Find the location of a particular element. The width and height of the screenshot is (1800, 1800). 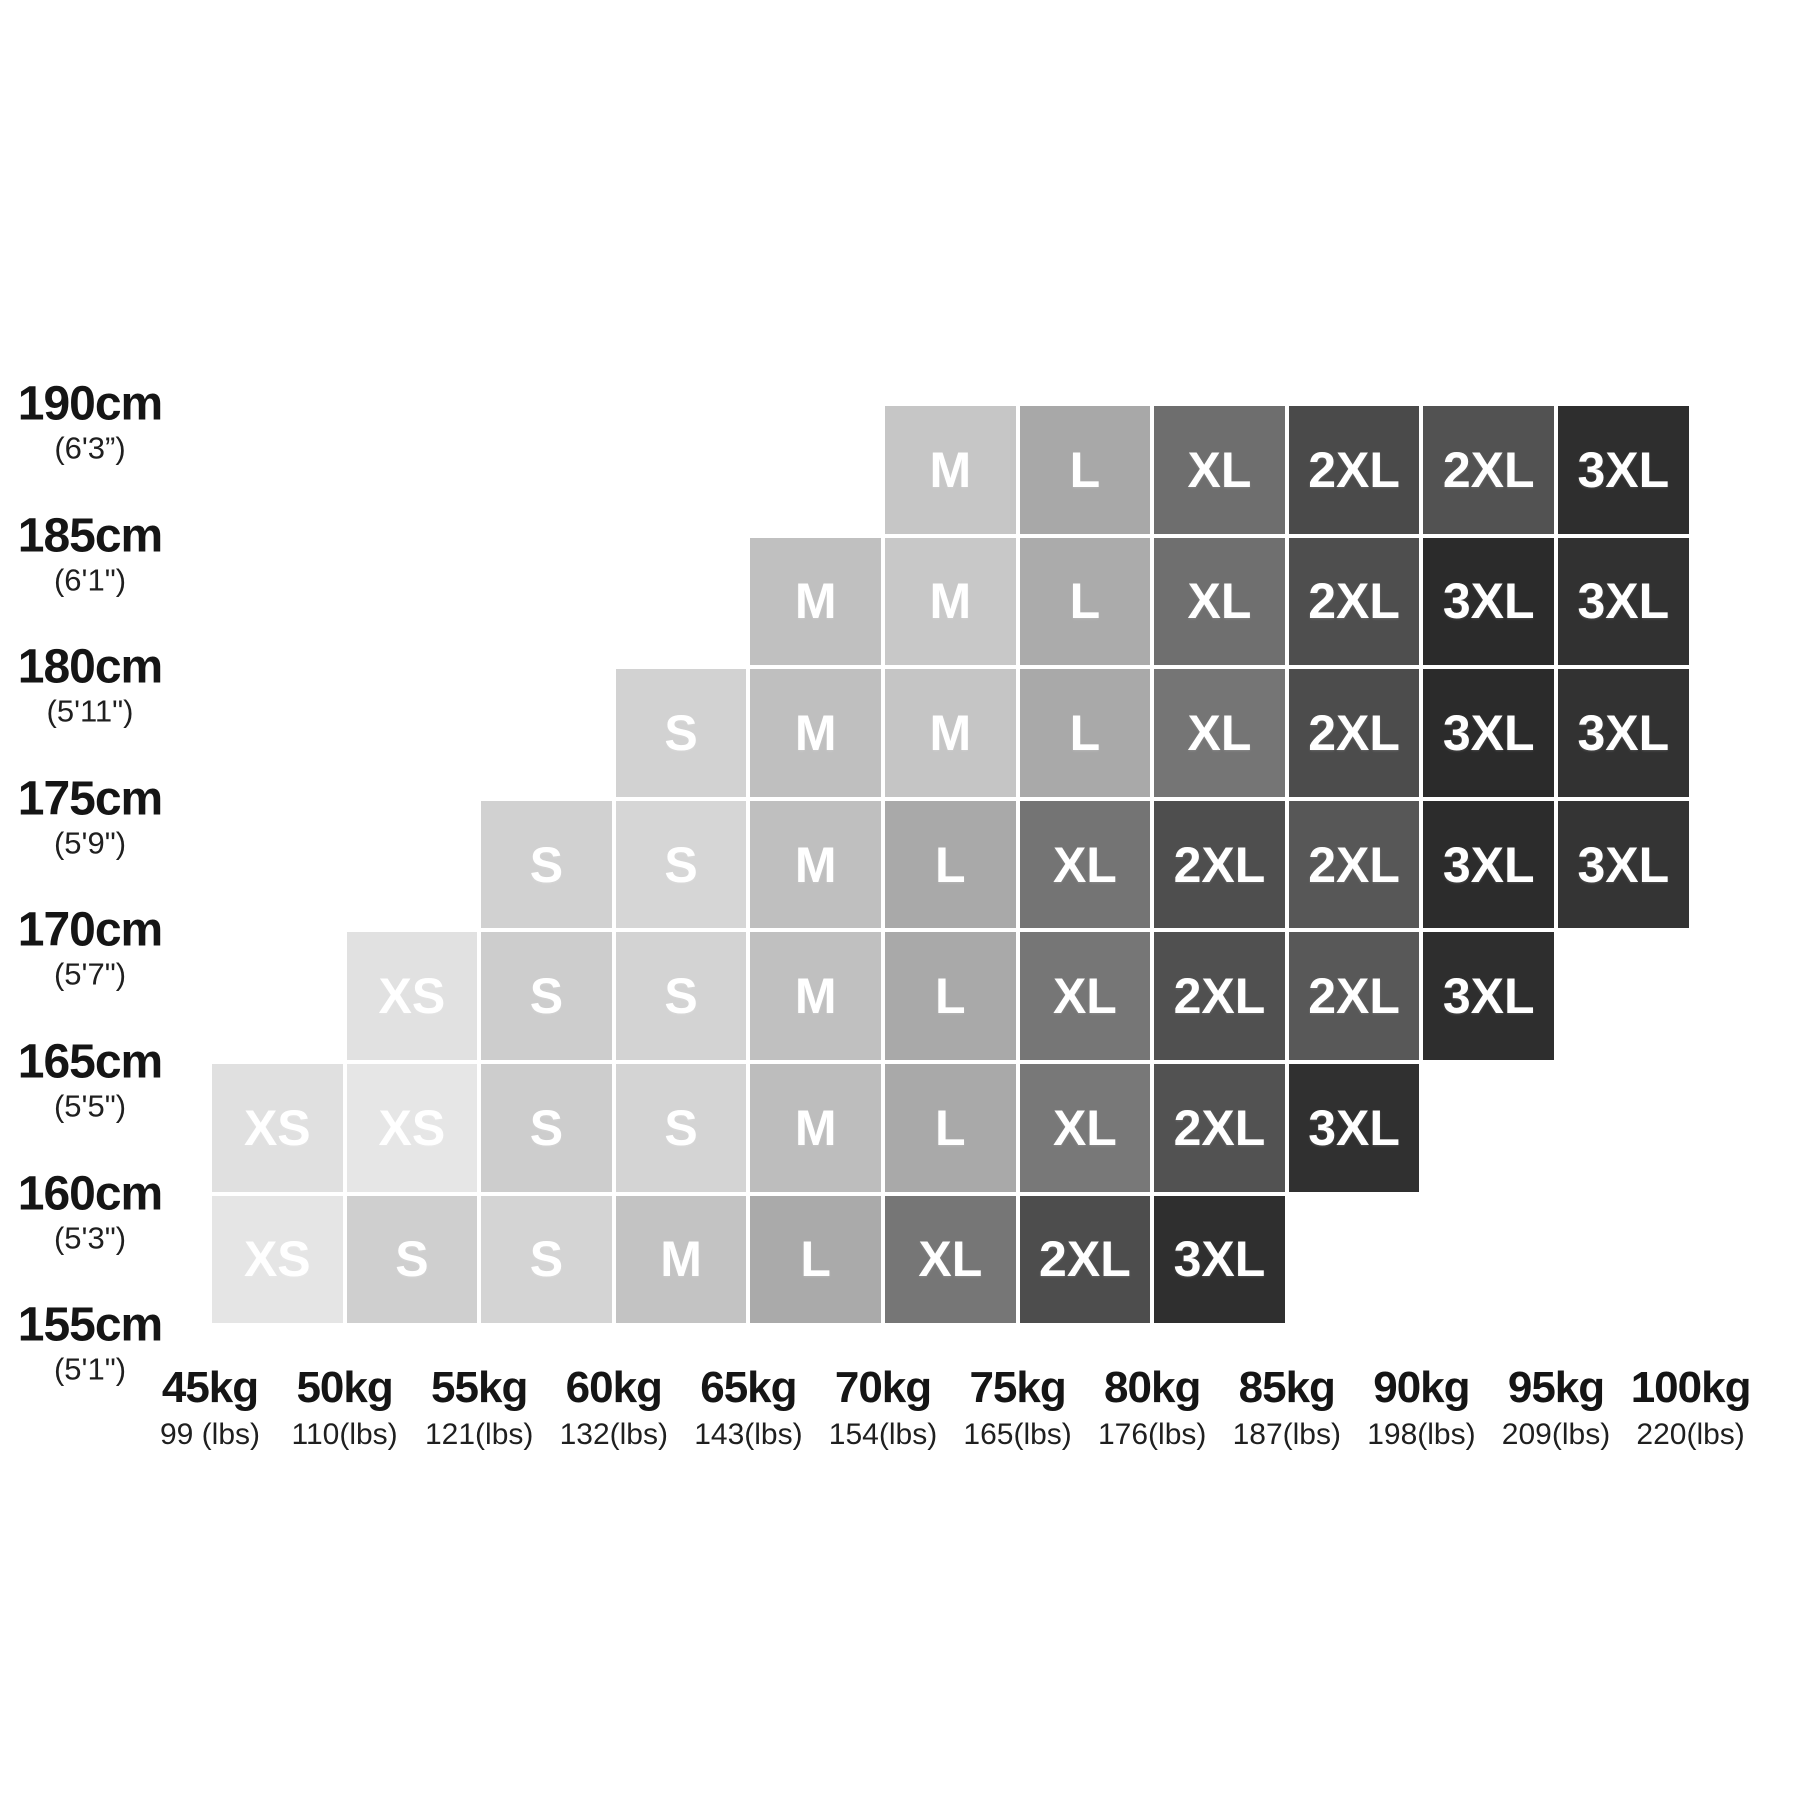

weight-tick: 45kg 99 (lbs) is located at coordinates (210, 1408).